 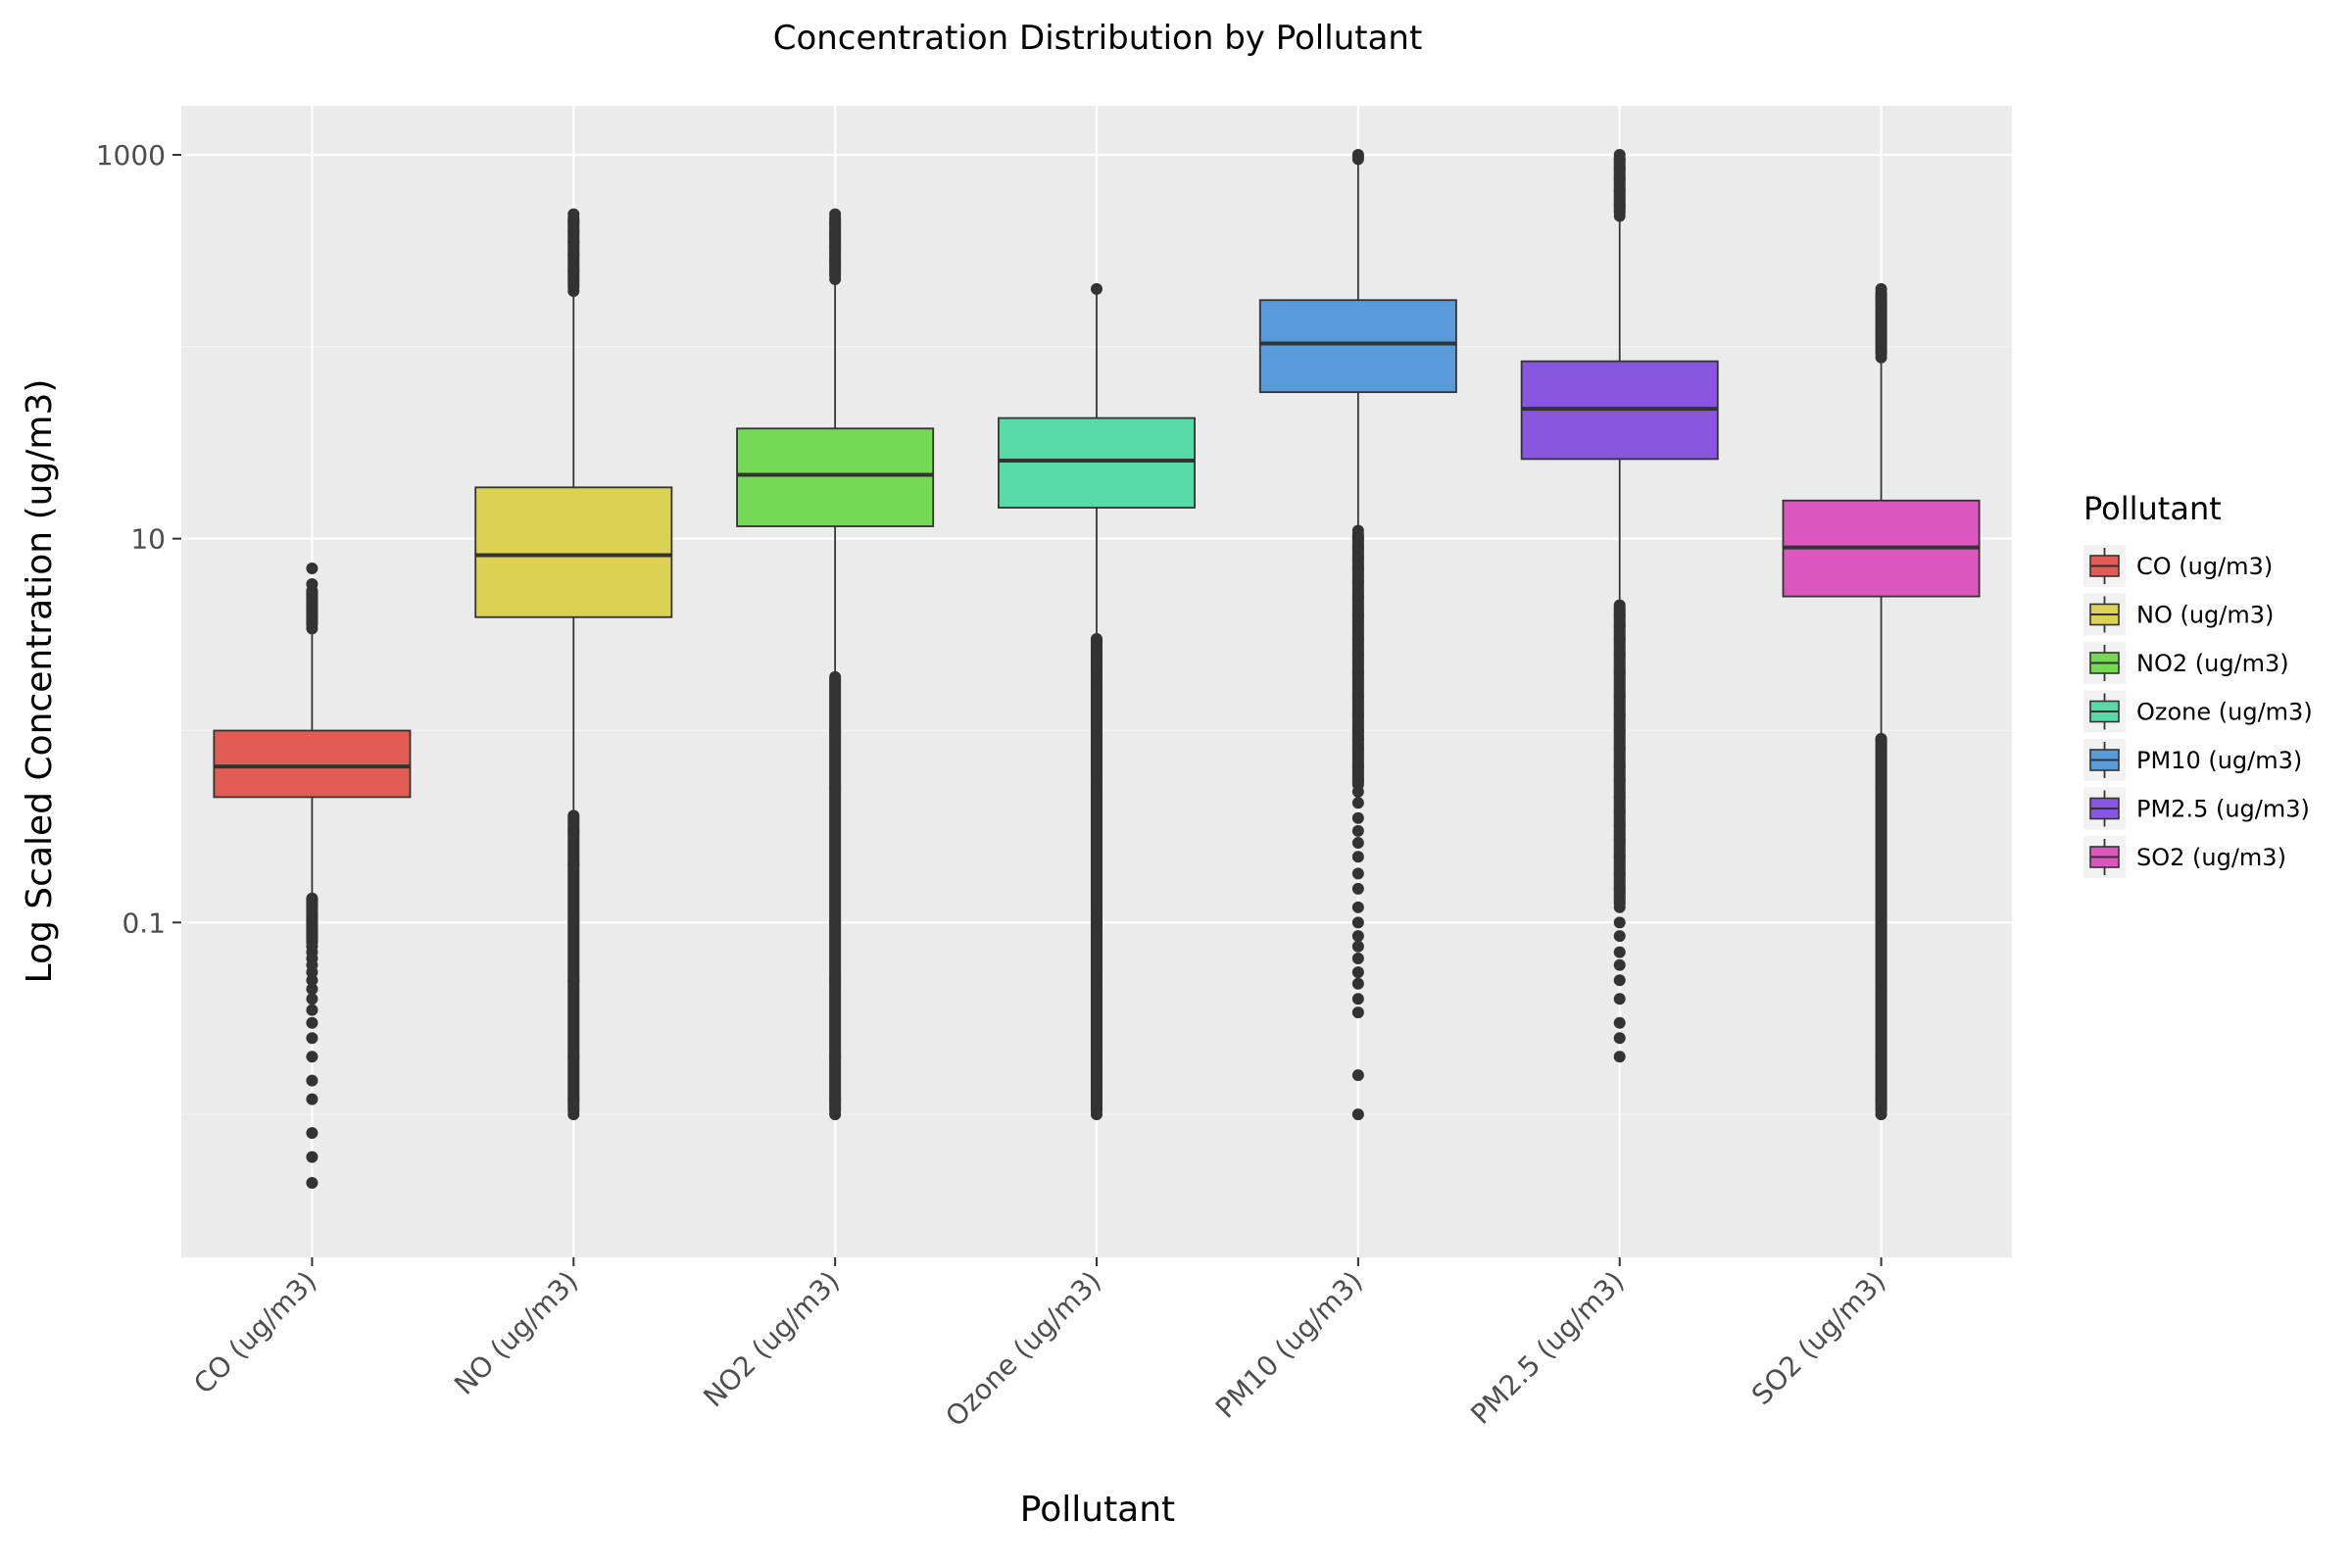 What do you see at coordinates (1023, 1349) in the screenshot?
I see `x-tick-label: Ozone (ug/m3)` at bounding box center [1023, 1349].